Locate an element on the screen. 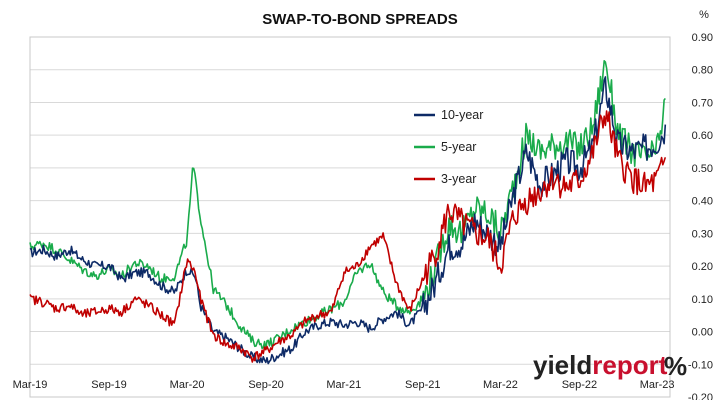 This screenshot has width=727, height=400. y-tick-label: 0.30 is located at coordinates (702, 234).